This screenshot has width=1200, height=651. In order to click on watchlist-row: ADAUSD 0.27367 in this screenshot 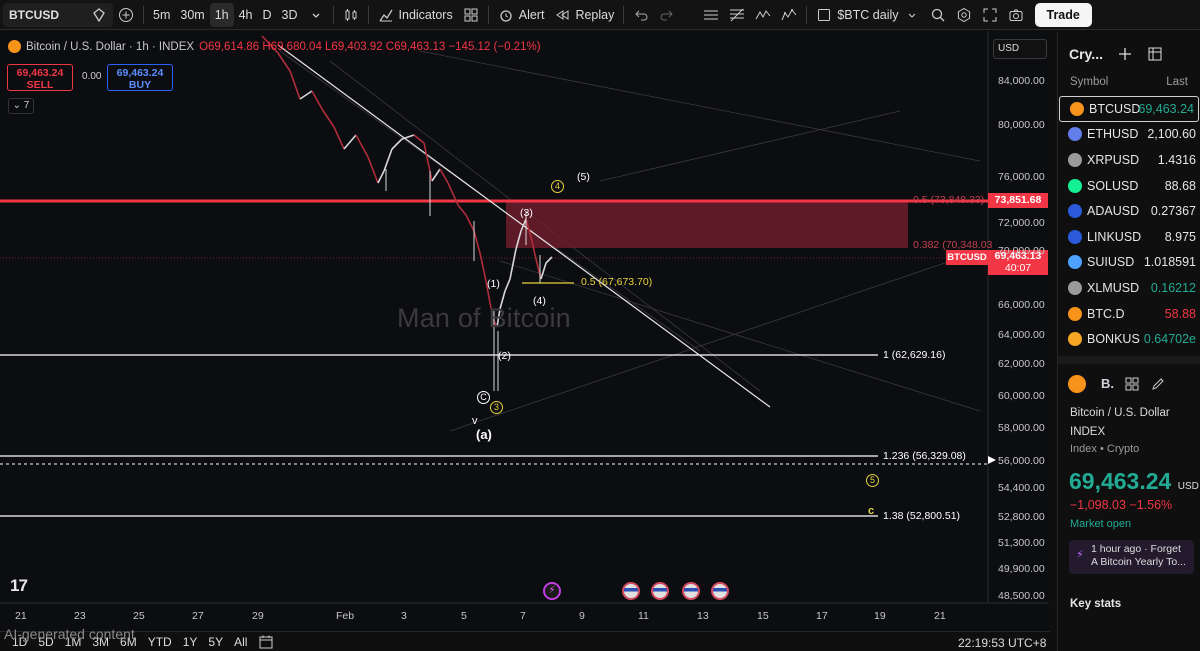, I will do `click(1129, 211)`.